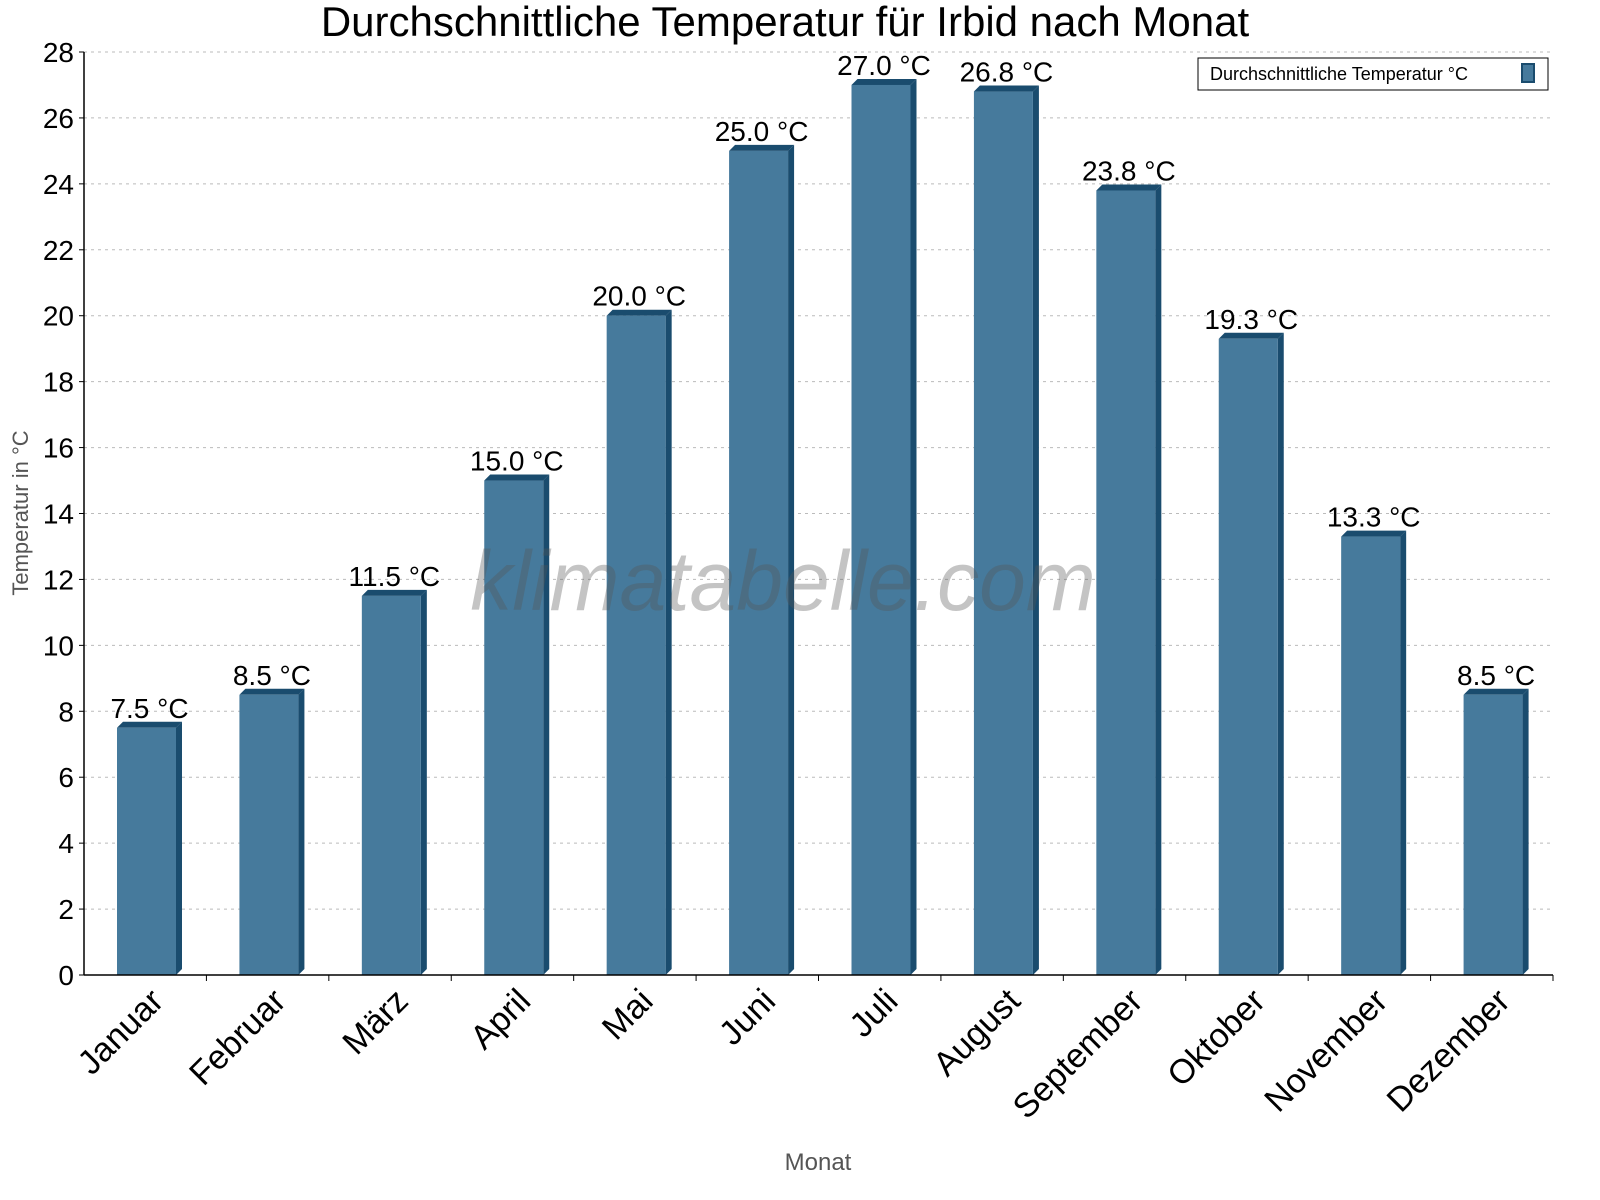 Image resolution: width=1600 pixels, height=1200 pixels. Describe the element at coordinates (1374, 517) in the screenshot. I see `data-label: 13.3 °C` at that location.